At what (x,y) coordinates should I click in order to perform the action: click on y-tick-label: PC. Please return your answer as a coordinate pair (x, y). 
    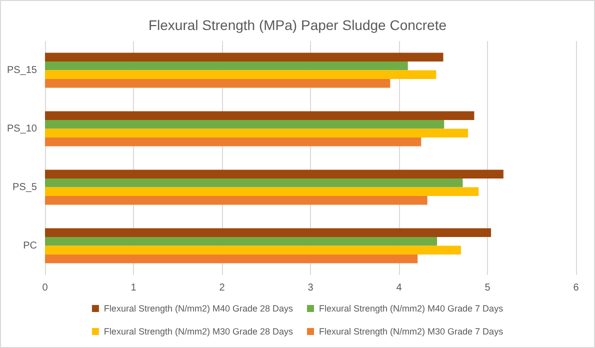
    Looking at the image, I should click on (30, 246).